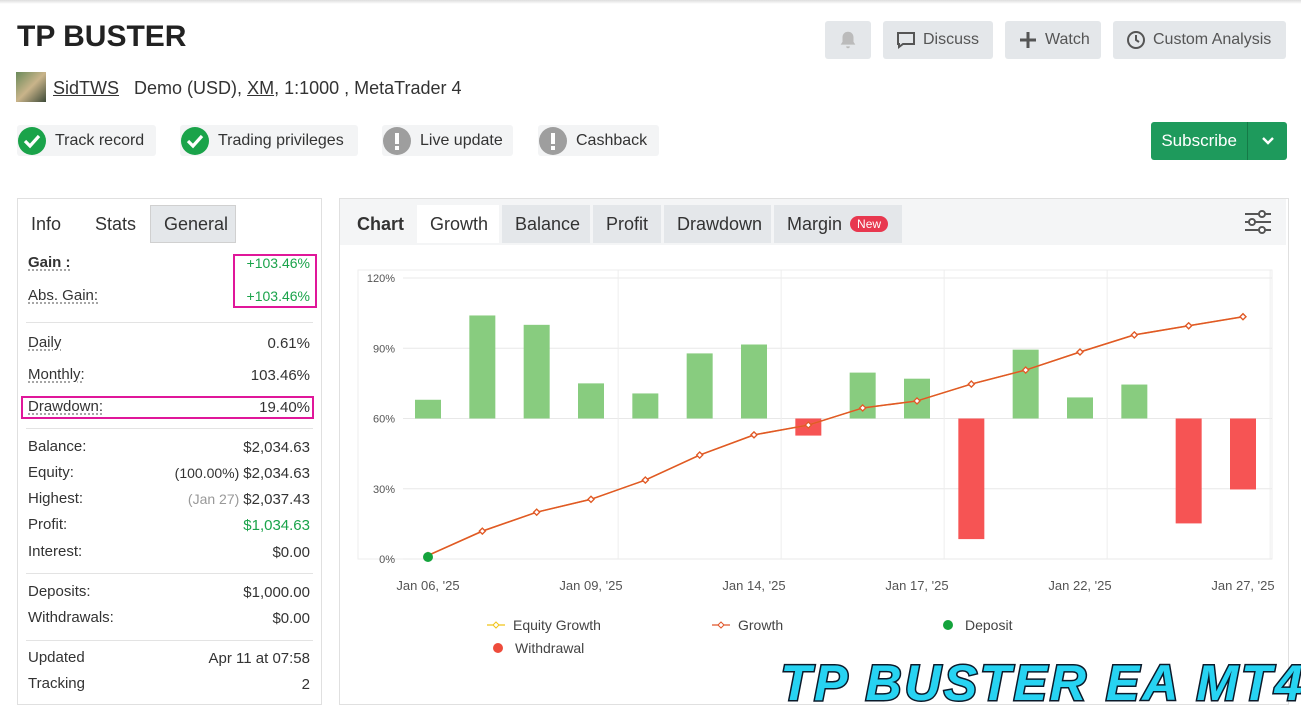 The width and height of the screenshot is (1301, 715). I want to click on stat-label: Balance:, so click(57, 446).